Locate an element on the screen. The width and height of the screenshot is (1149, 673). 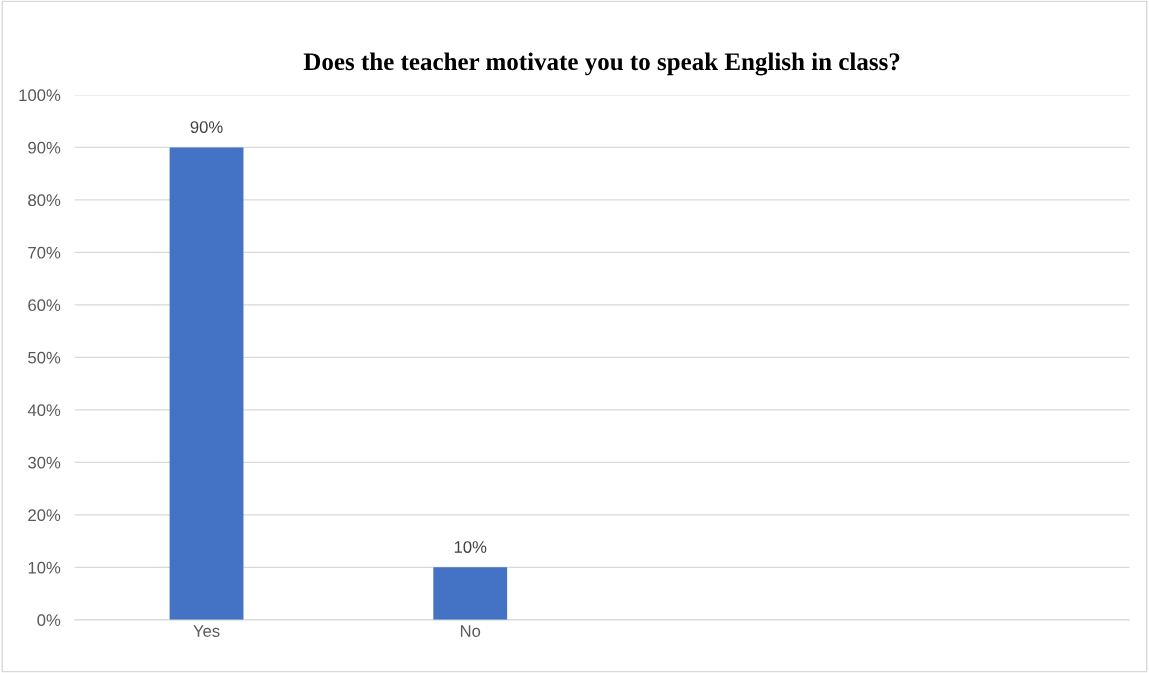
y-tick-label: 30% is located at coordinates (44, 462).